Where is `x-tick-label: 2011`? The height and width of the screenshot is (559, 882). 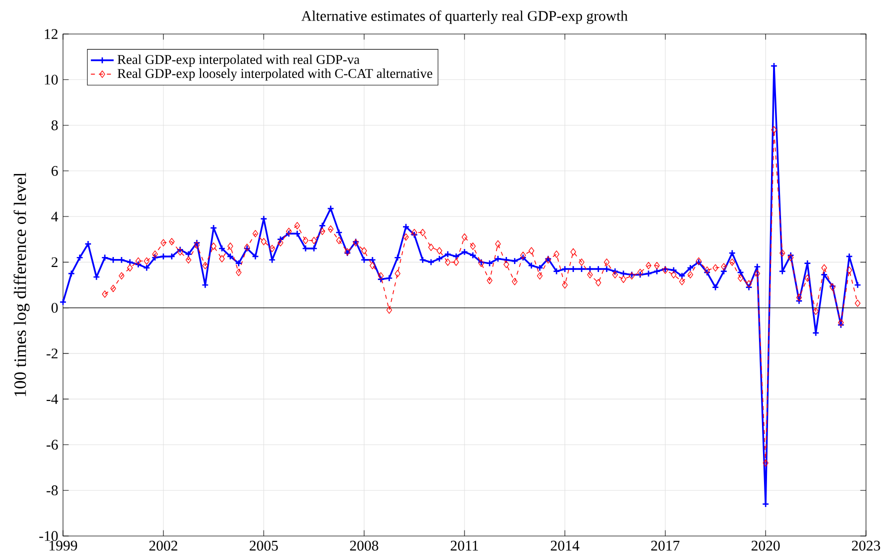
x-tick-label: 2011 is located at coordinates (464, 545).